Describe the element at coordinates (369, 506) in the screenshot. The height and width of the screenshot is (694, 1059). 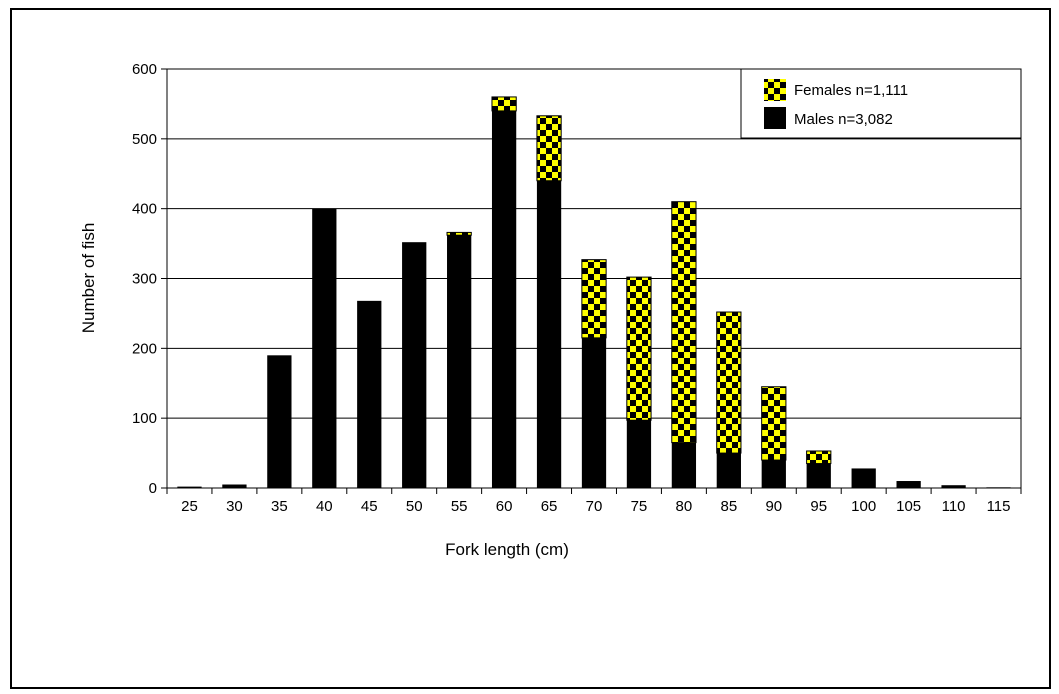
I see `x-tick-label: 45` at that location.